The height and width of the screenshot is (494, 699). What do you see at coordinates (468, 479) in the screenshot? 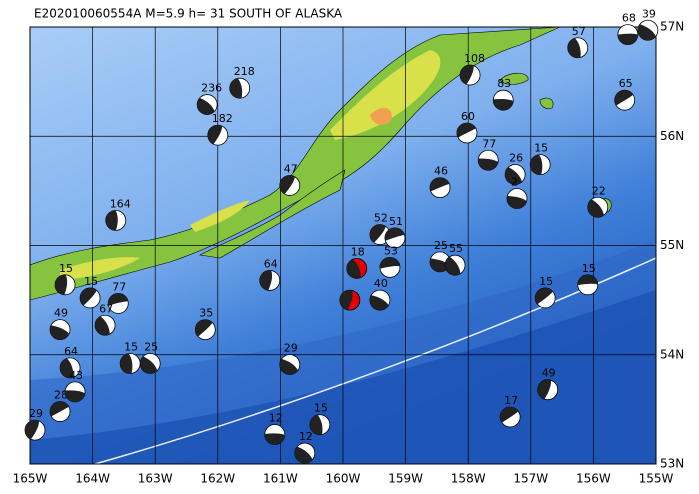
I see `lon-label: 158W` at bounding box center [468, 479].